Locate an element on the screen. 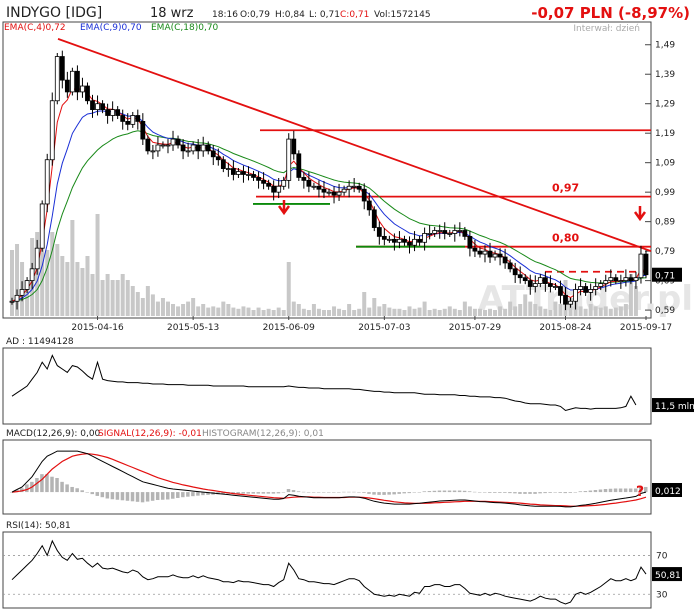  interval-label: Interwał: dzień is located at coordinates (606, 29).